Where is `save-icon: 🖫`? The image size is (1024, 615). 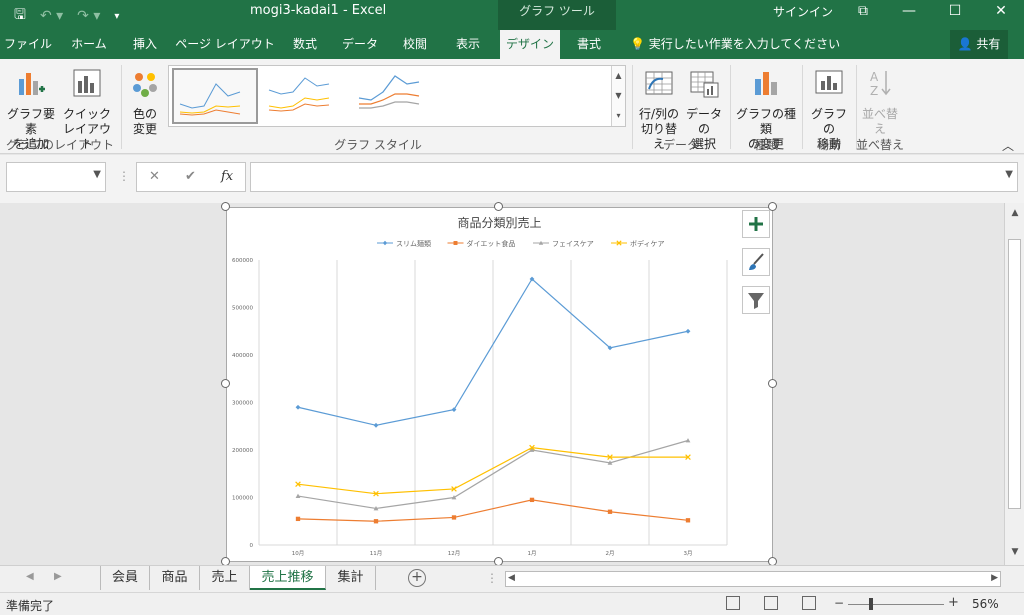 save-icon: 🖫 is located at coordinates (20, 15).